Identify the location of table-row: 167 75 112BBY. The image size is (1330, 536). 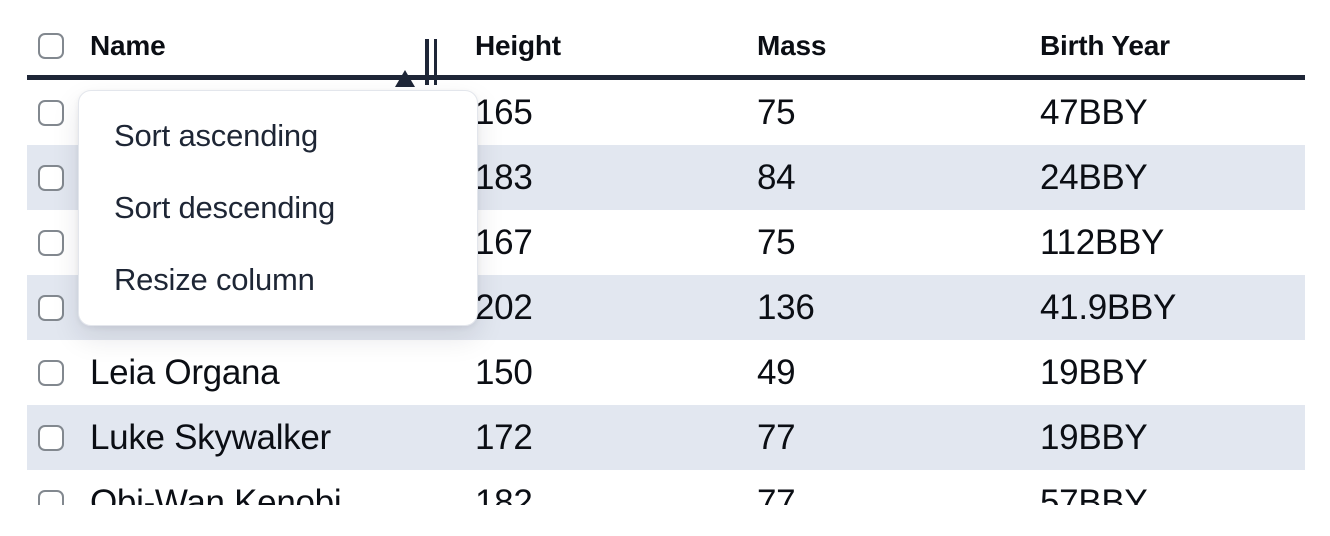
(666, 242).